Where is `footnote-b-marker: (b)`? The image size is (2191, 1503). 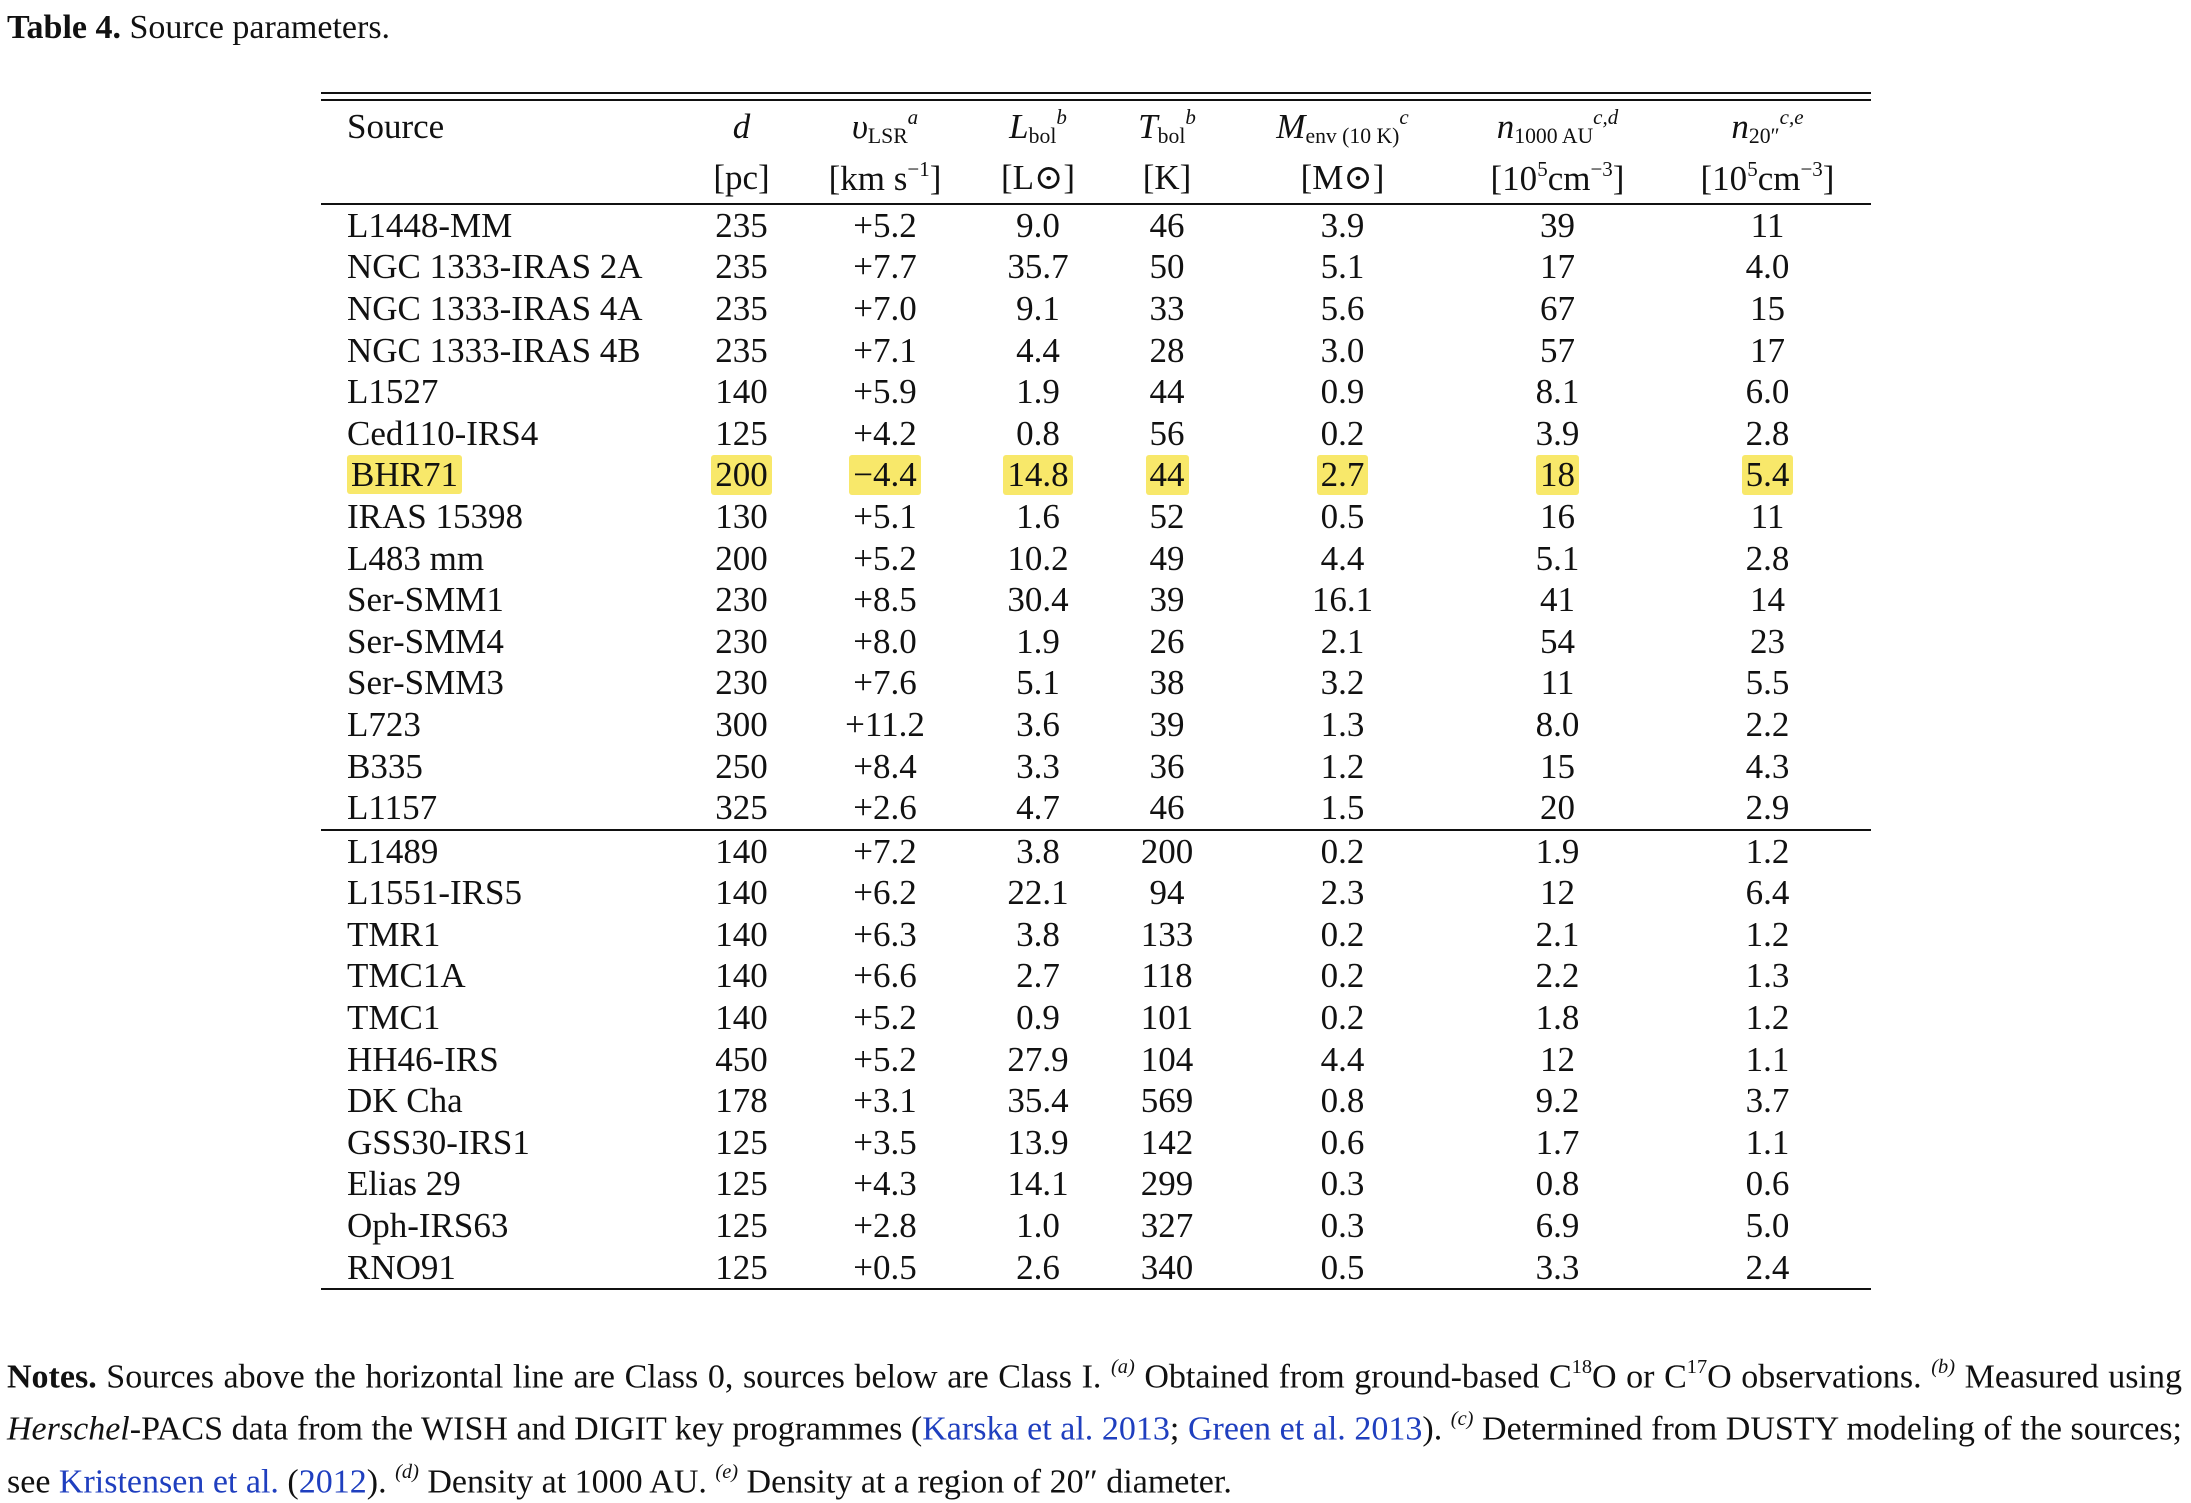 footnote-b-marker: (b) is located at coordinates (1943, 1367).